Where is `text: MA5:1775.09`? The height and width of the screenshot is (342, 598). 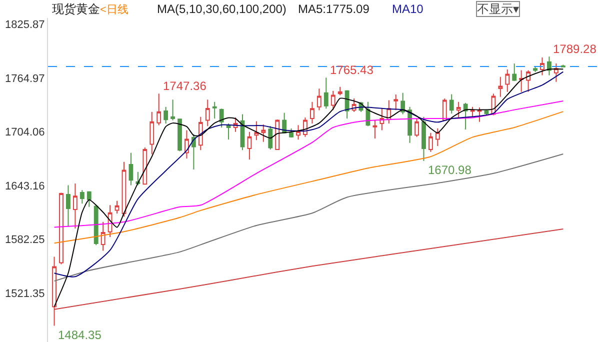 text: MA5:1775.09 is located at coordinates (334, 9).